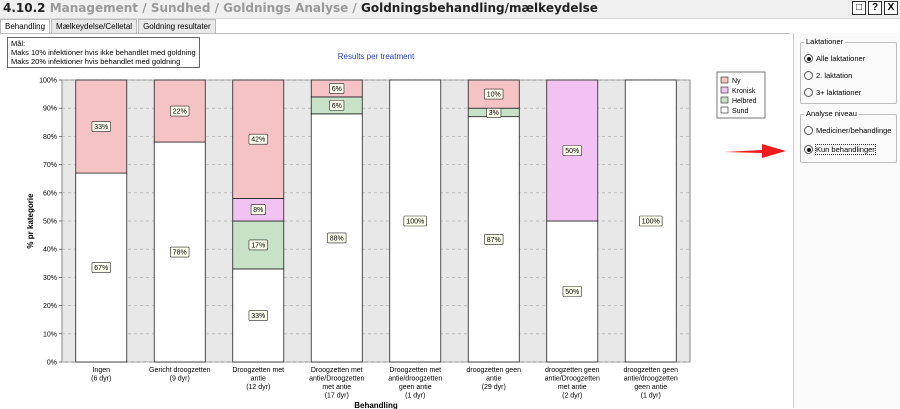 This screenshot has height=409, width=900. What do you see at coordinates (101, 379) in the screenshot?
I see `x-tick-label: (6 dyr)` at bounding box center [101, 379].